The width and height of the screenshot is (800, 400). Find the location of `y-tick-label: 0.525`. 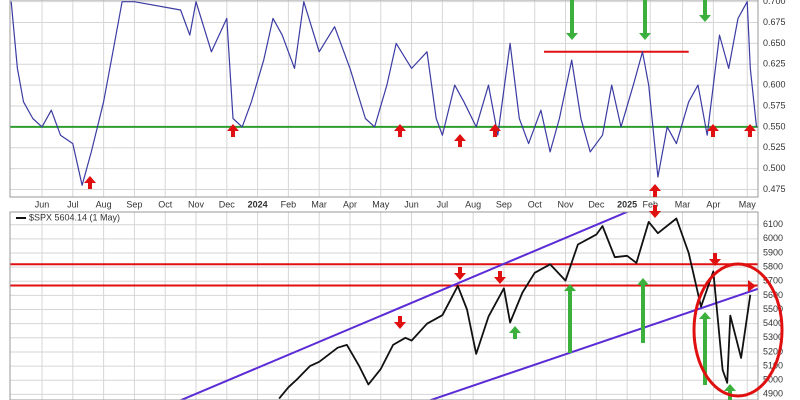

y-tick-label: 0.525 is located at coordinates (774, 147).